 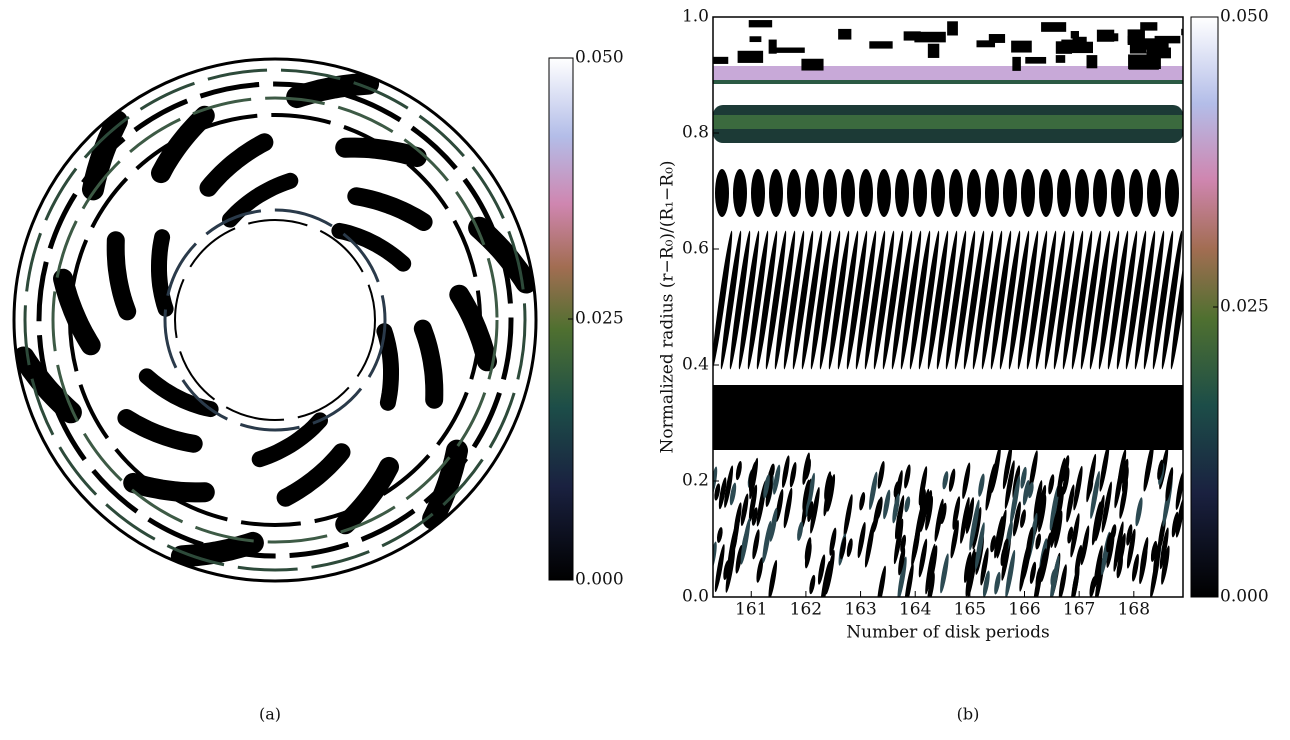 What do you see at coordinates (1079, 610) in the screenshot?
I see `x-tick-label: 167` at bounding box center [1079, 610].